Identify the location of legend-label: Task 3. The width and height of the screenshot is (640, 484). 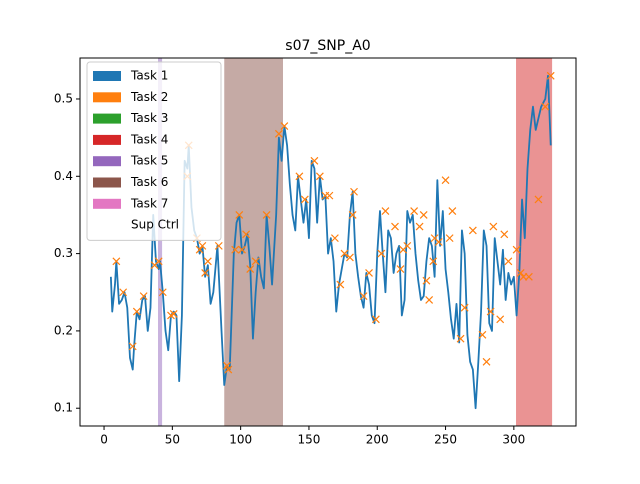
(149, 118).